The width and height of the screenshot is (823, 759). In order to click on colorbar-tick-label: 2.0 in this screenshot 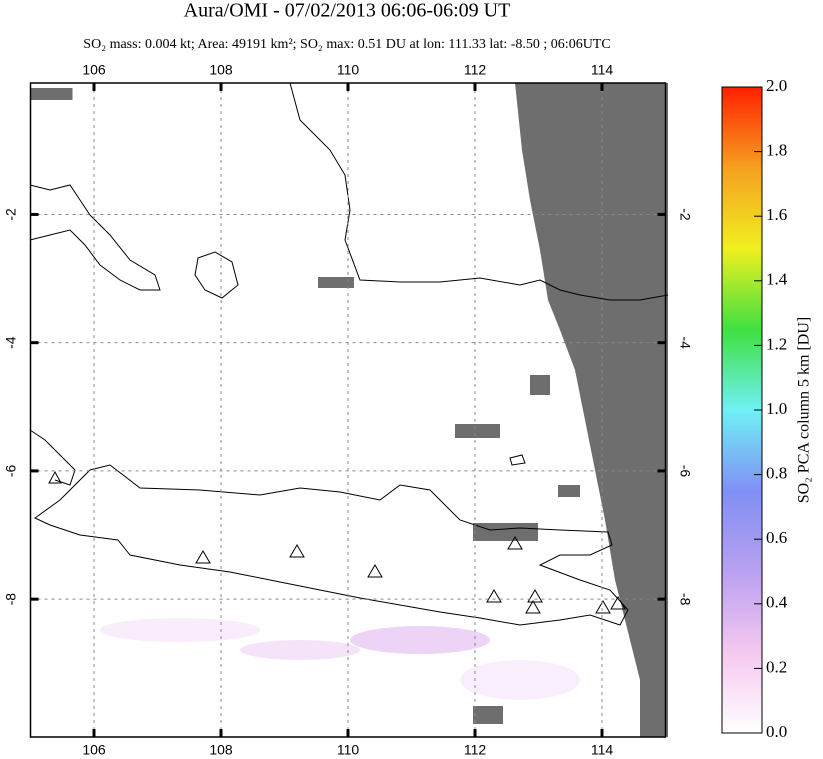, I will do `click(776, 85)`.